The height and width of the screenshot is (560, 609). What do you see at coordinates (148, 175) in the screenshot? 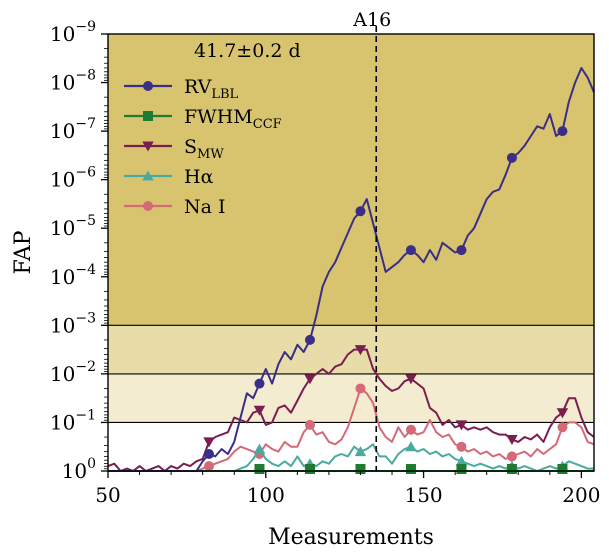
I see `legend-marker-h-` at bounding box center [148, 175].